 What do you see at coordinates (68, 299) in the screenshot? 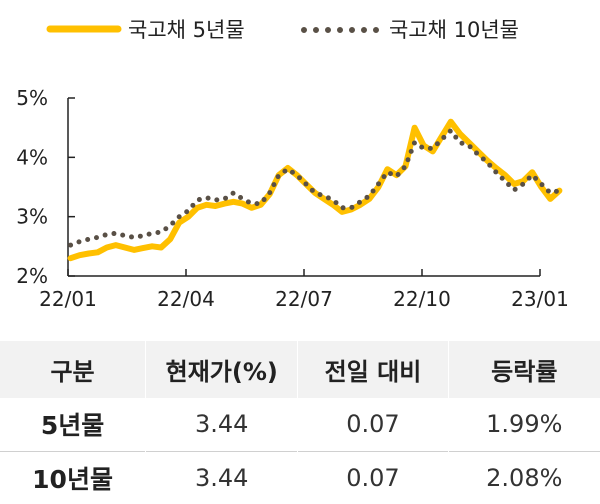
I see `x-tick-label: 22/01` at bounding box center [68, 299].